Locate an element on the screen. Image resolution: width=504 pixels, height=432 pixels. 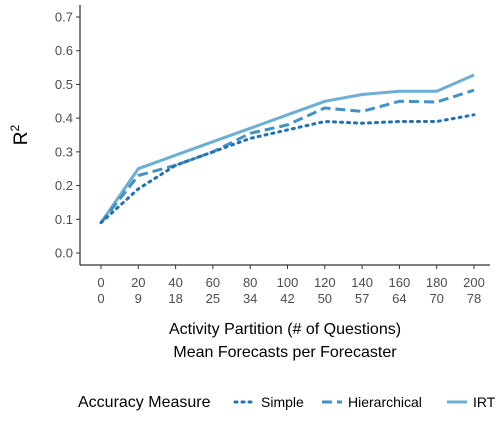
x-tick-label: 60 is located at coordinates (213, 282).